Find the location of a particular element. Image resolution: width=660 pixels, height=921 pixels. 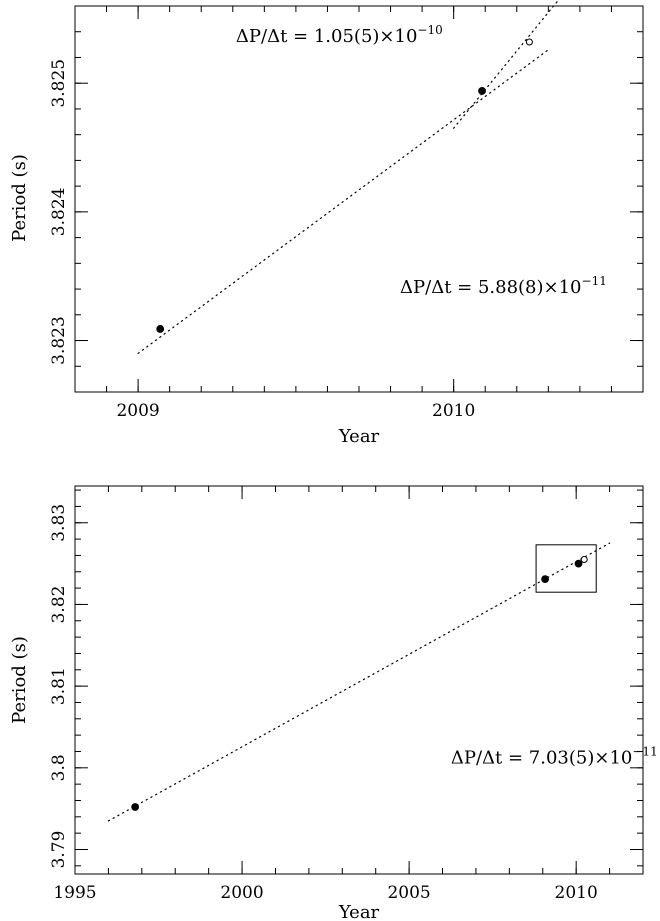

x-tick-label: 2005 is located at coordinates (408, 893).